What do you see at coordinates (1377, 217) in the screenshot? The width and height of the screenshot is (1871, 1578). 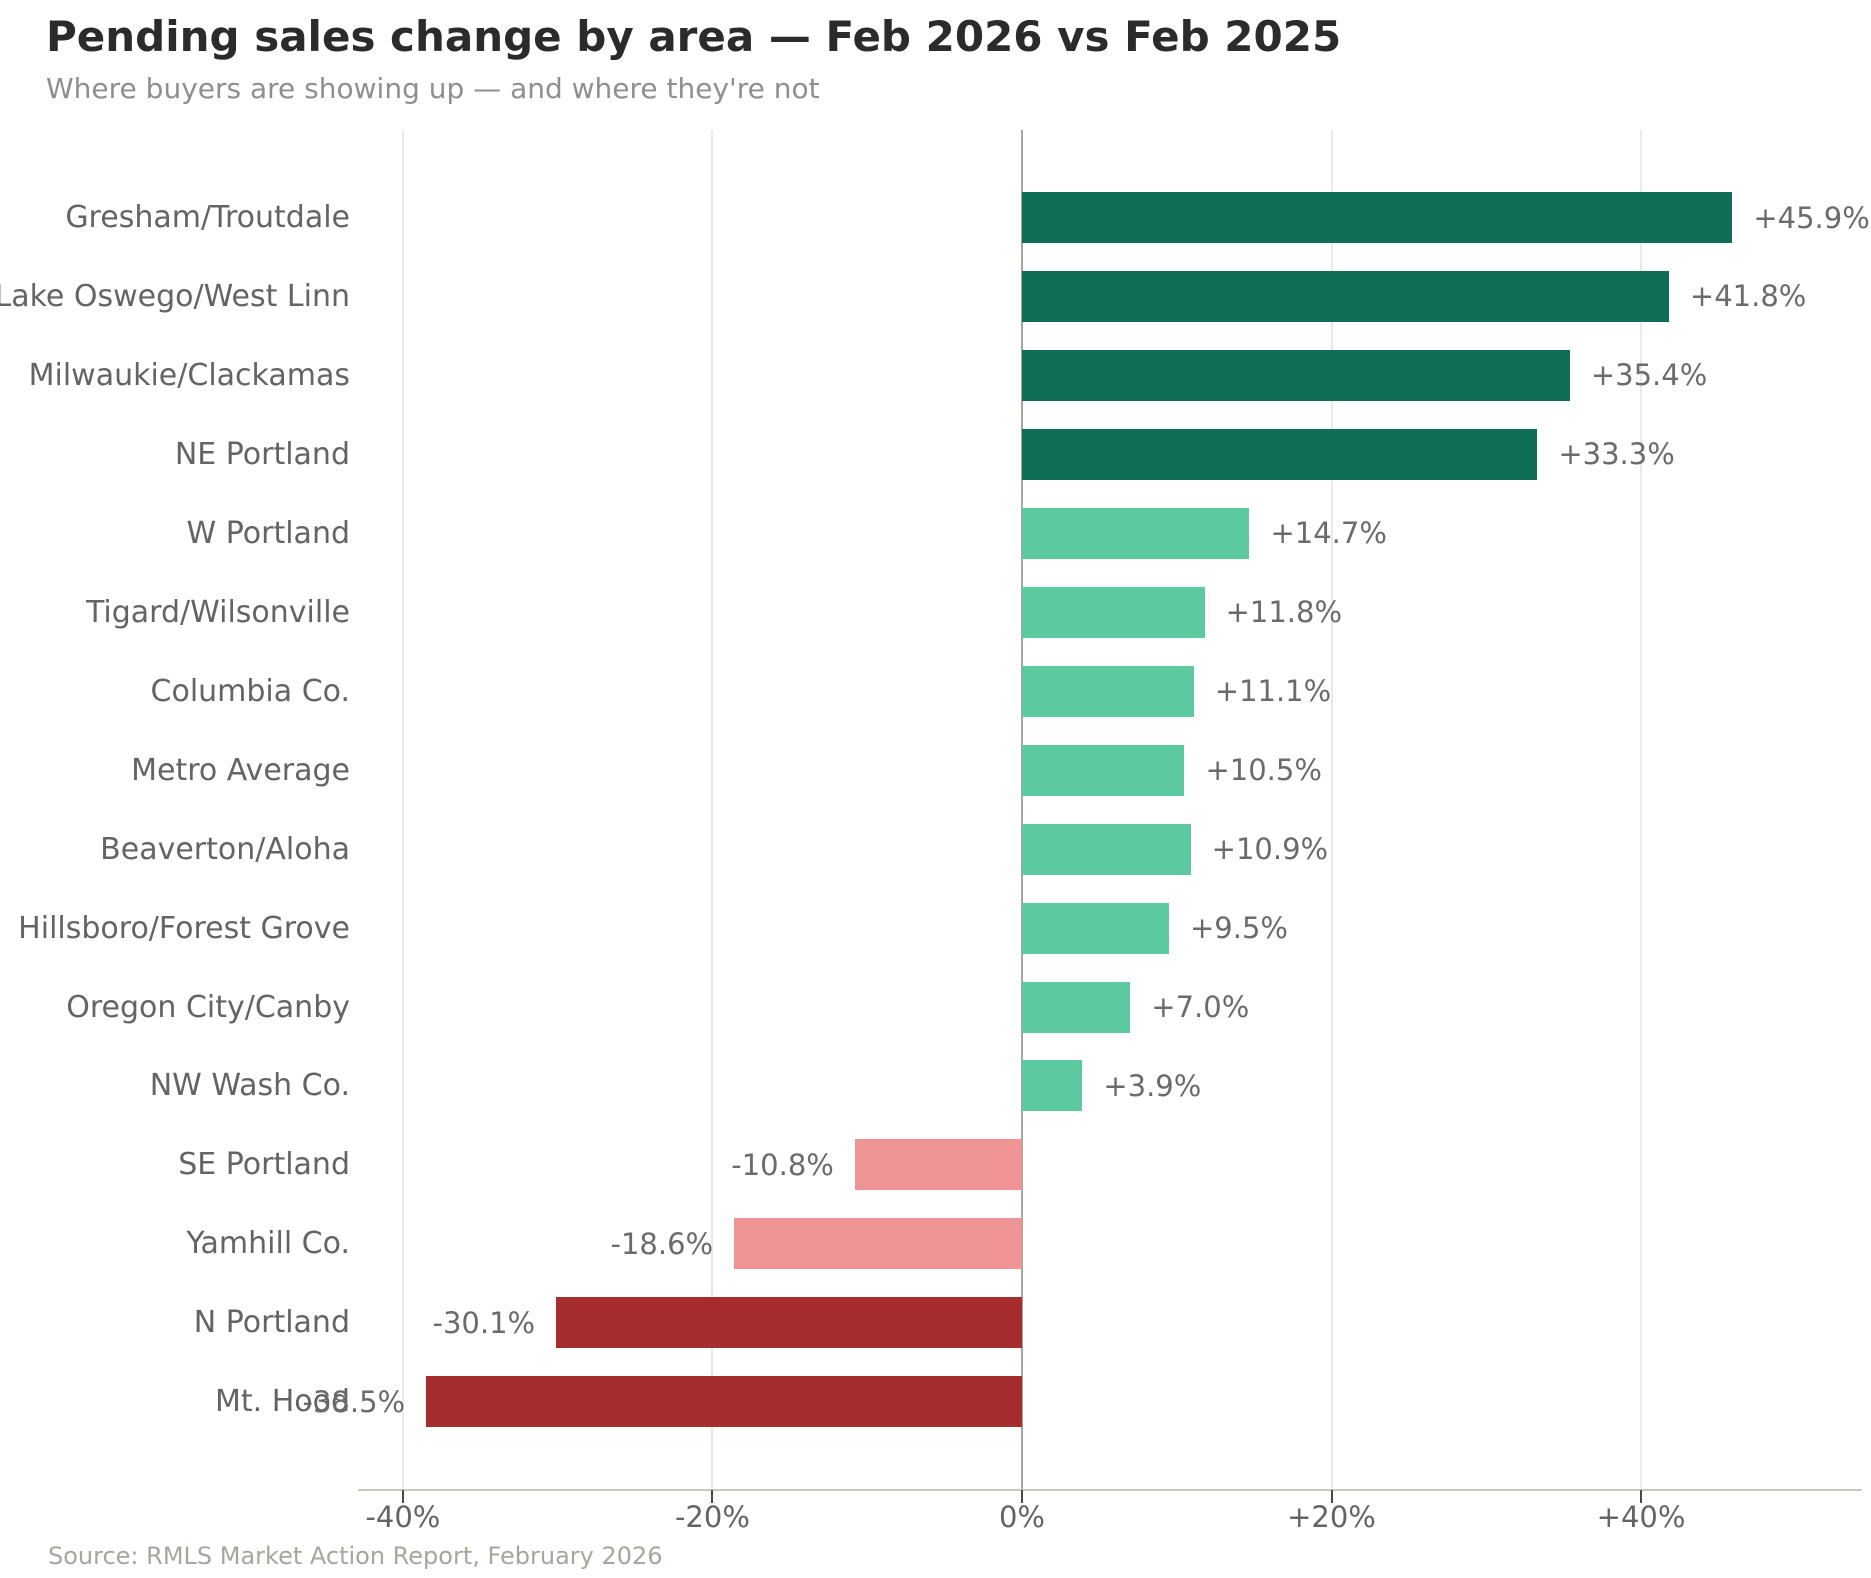 I see `bar-gresham-troutdale` at bounding box center [1377, 217].